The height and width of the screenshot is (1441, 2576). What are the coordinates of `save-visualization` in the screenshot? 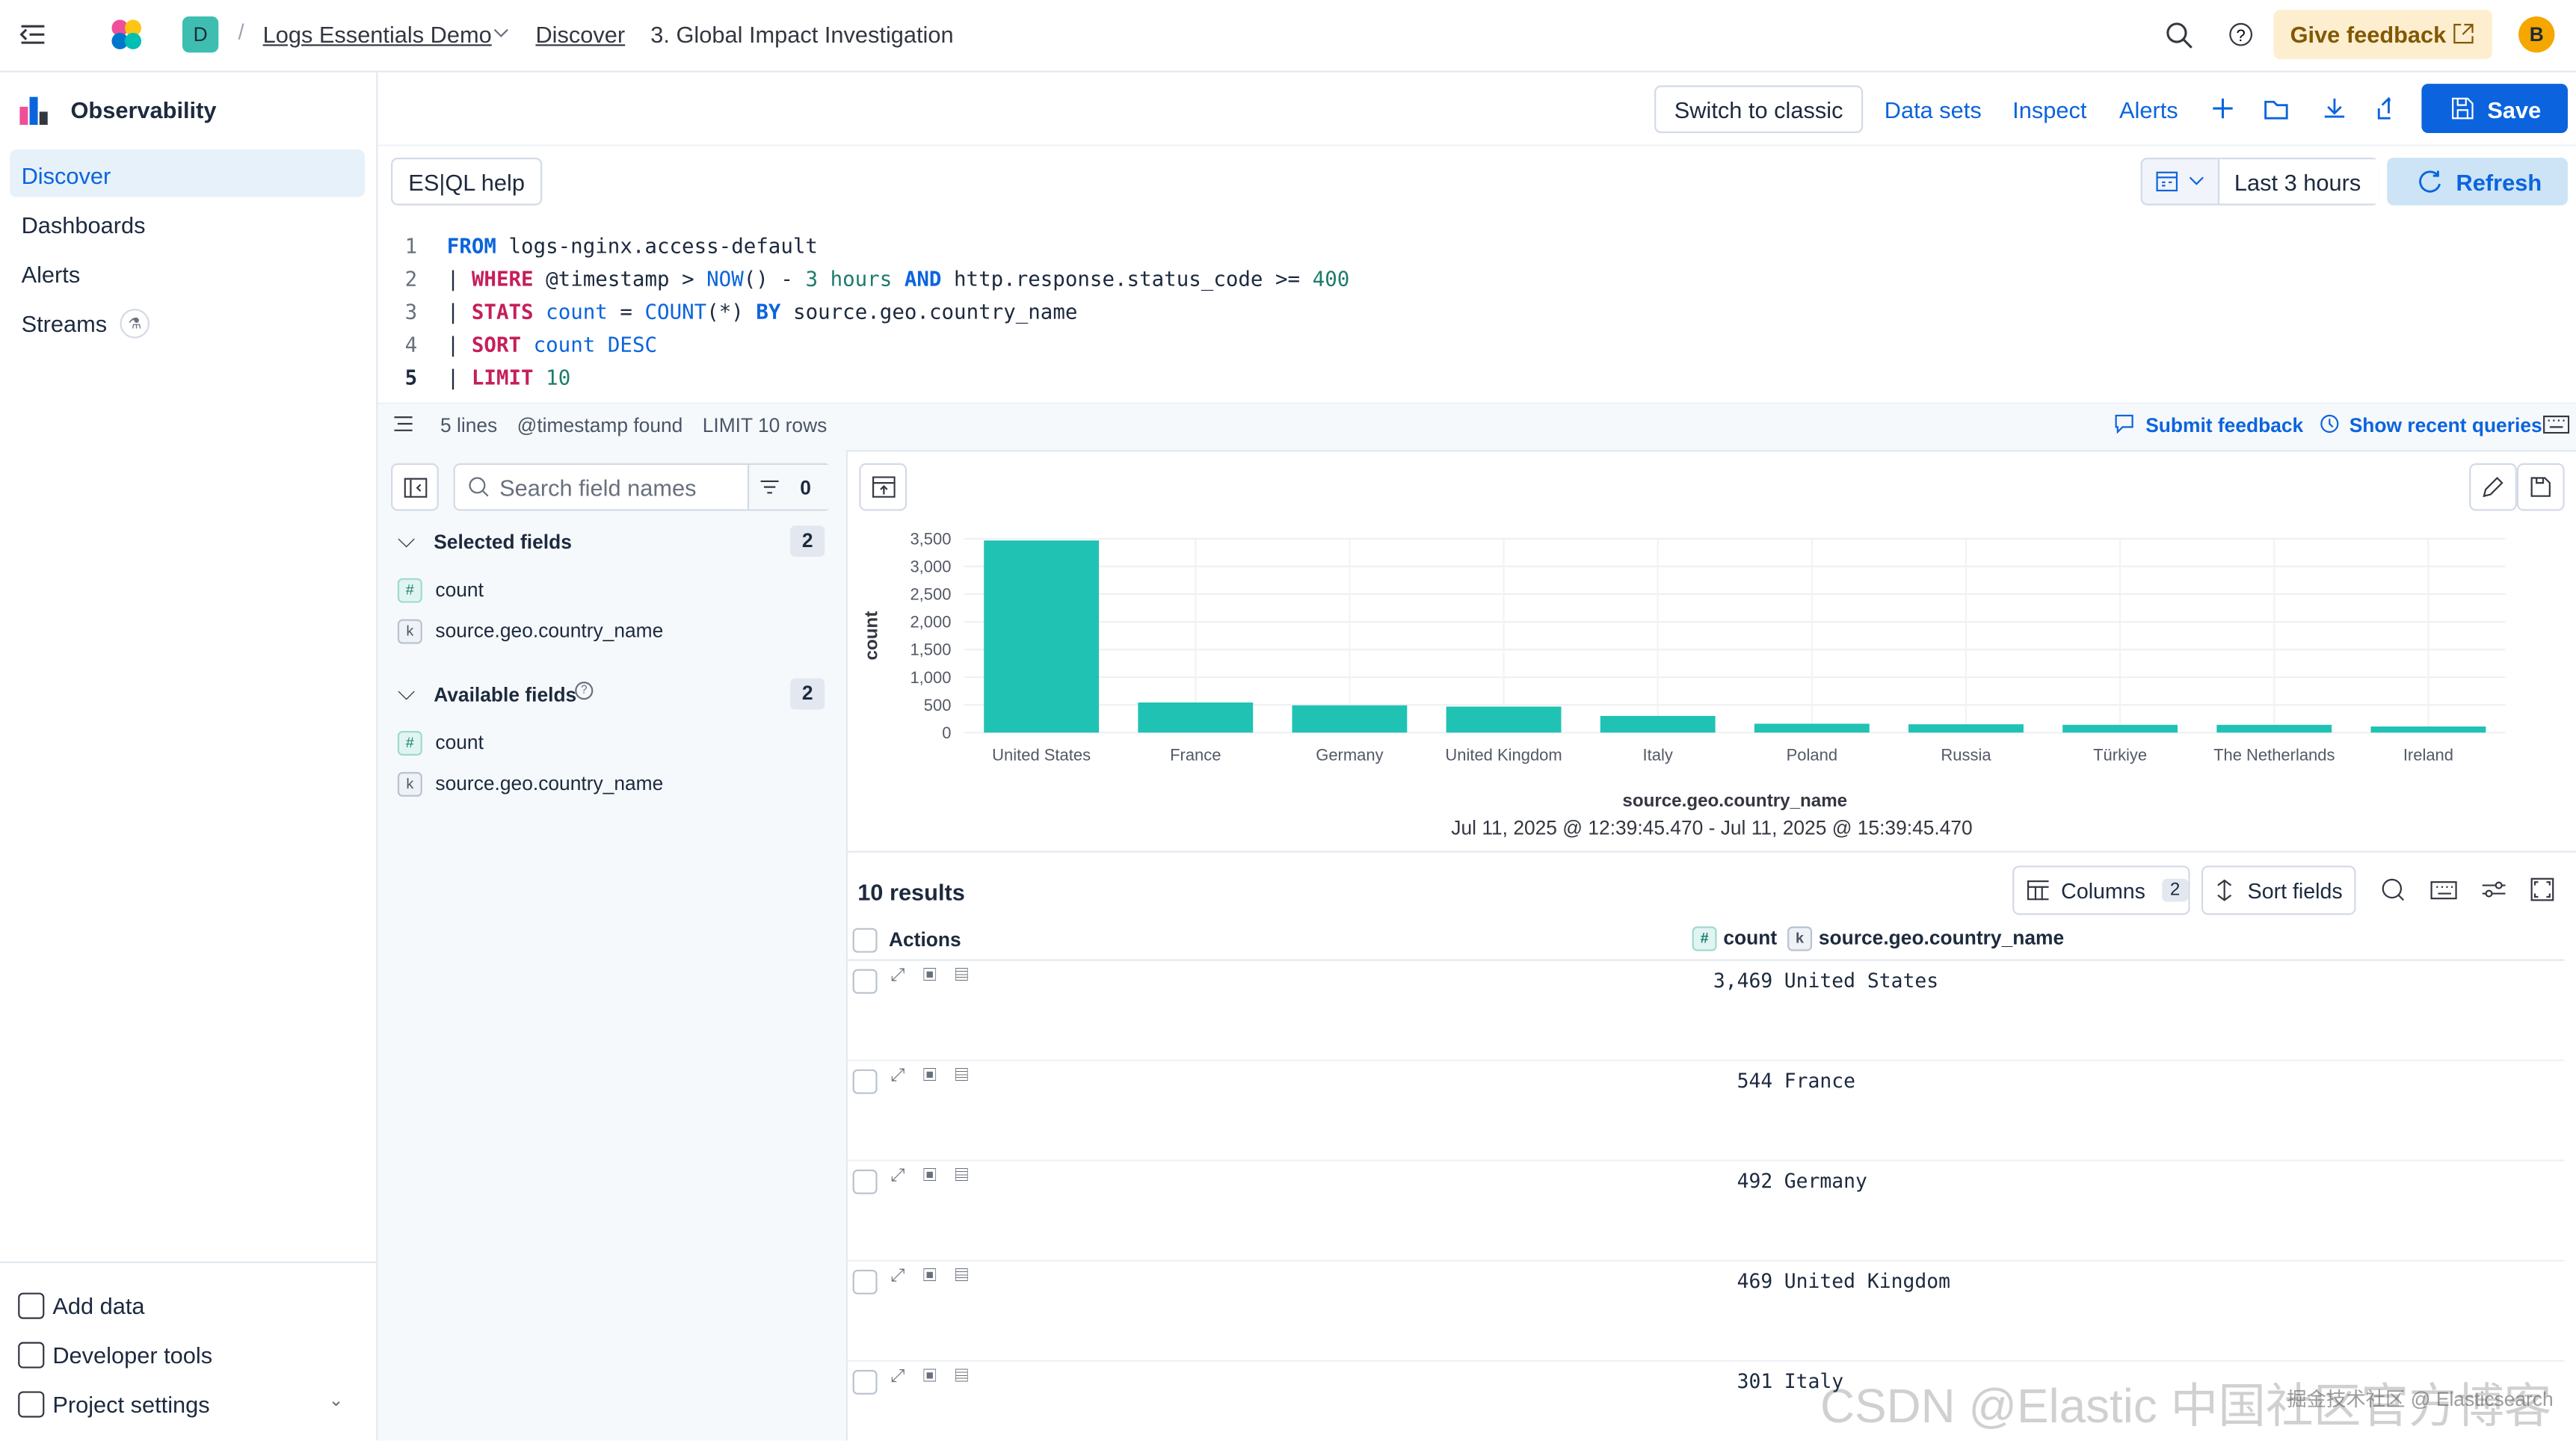 It's located at (2540, 487).